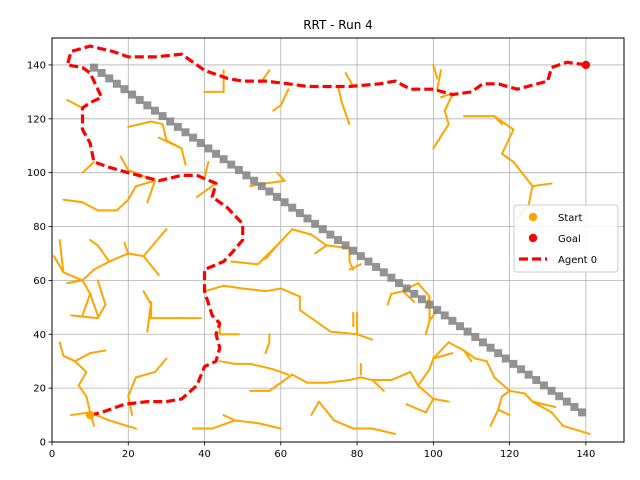 The height and width of the screenshot is (480, 640). Describe the element at coordinates (280, 454) in the screenshot. I see `x-tick-label: 60` at that location.